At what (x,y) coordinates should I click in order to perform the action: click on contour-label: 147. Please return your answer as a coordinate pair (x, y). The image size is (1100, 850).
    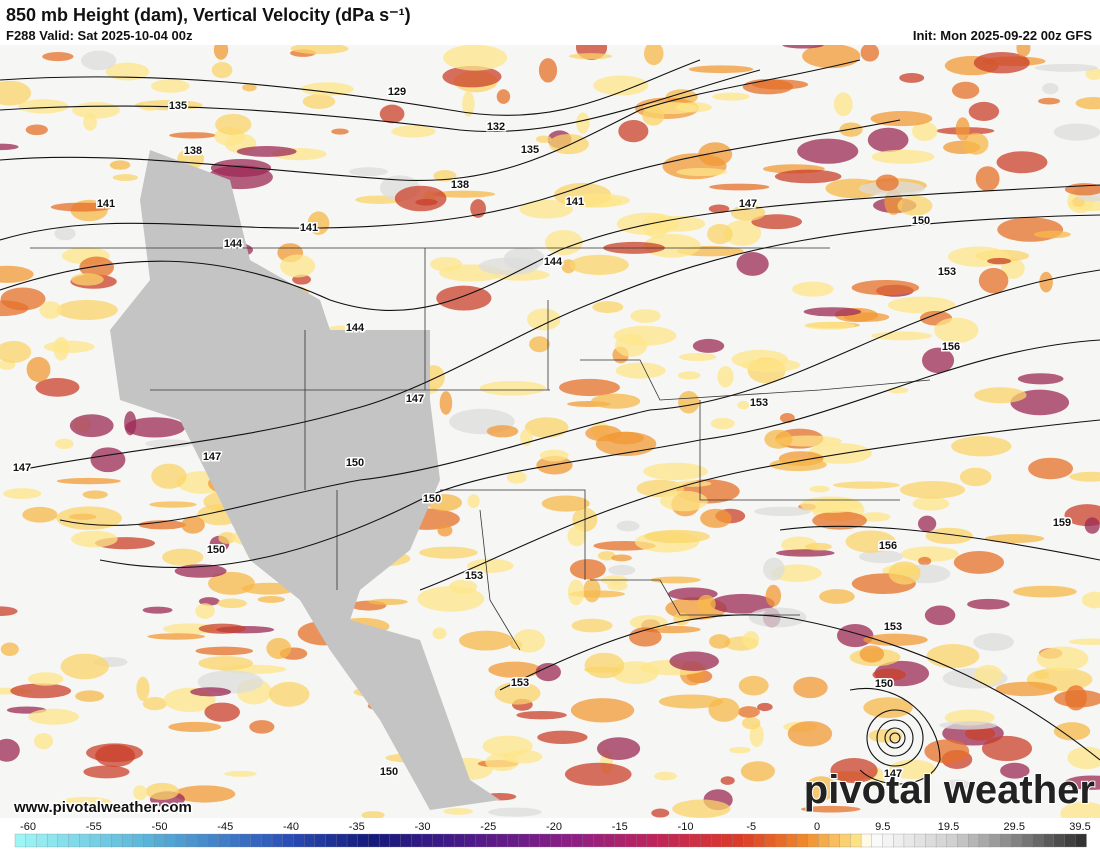
    Looking at the image, I should click on (893, 774).